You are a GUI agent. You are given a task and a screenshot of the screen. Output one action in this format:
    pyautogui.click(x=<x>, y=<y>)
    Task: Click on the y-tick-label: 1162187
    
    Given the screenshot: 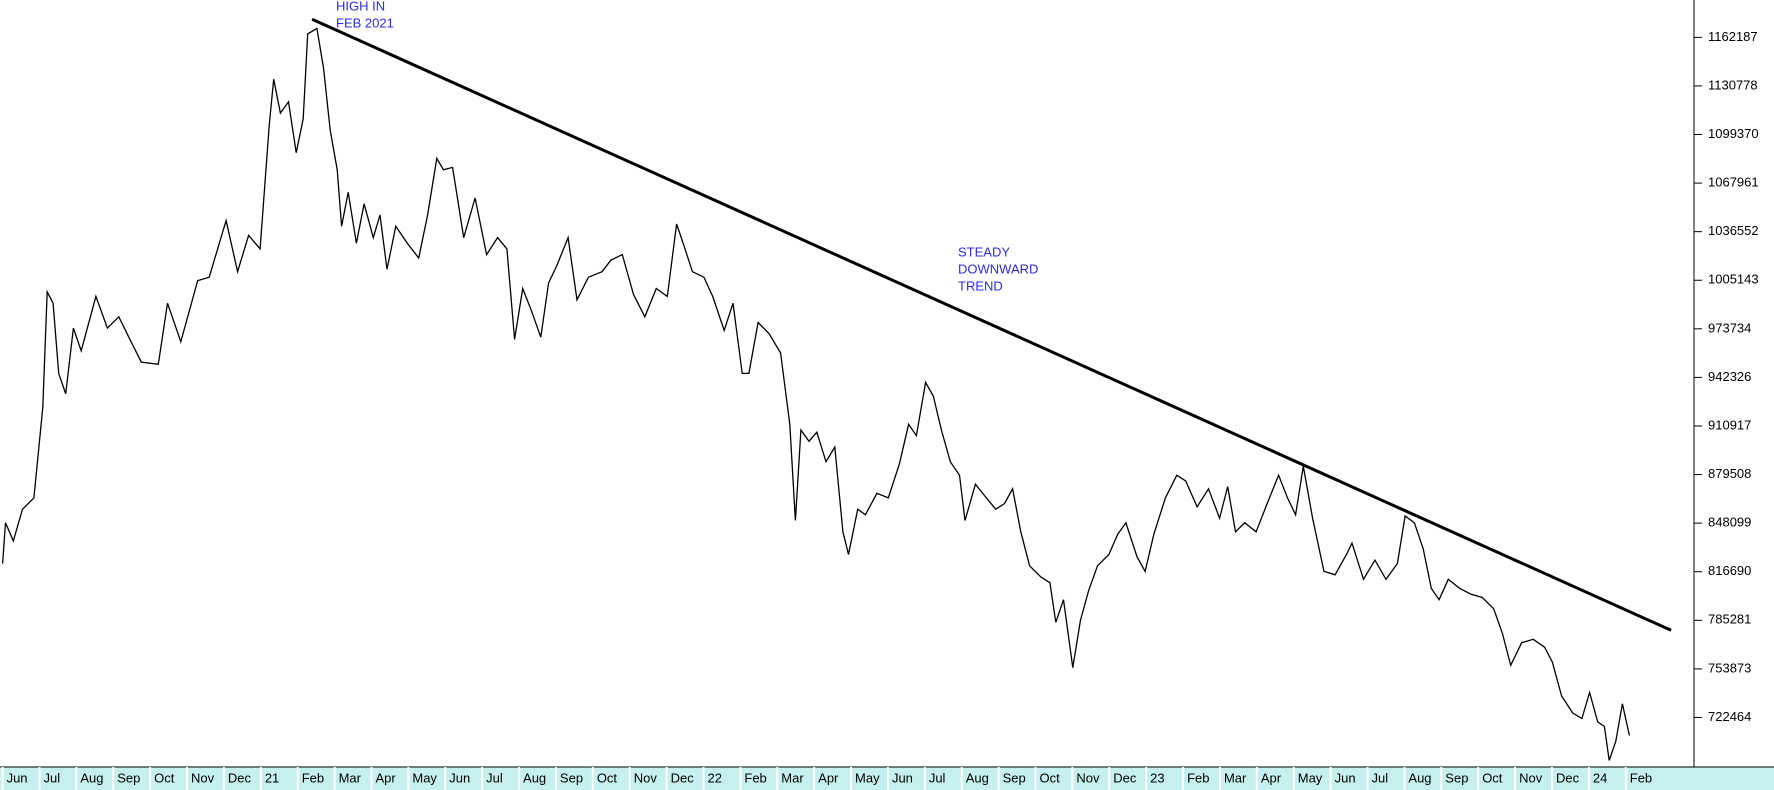 What is the action you would take?
    pyautogui.click(x=1733, y=36)
    